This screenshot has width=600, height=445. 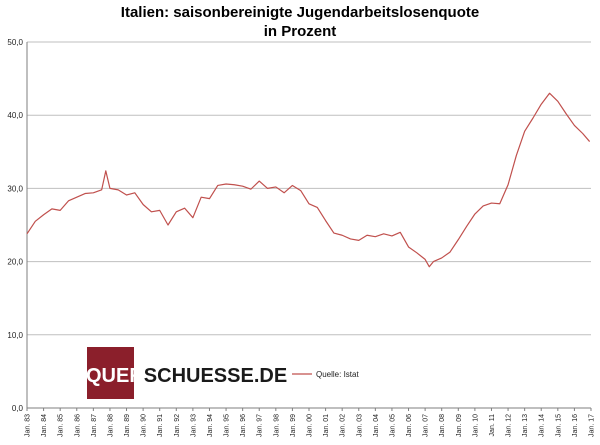 What do you see at coordinates (260, 425) in the screenshot?
I see `x-tick-label: Jan. 97` at bounding box center [260, 425].